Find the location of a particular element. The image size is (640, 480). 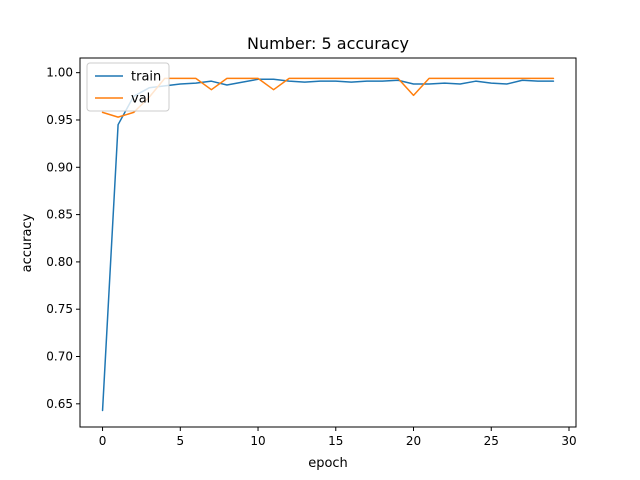

x-tick-label: 5 is located at coordinates (180, 441).